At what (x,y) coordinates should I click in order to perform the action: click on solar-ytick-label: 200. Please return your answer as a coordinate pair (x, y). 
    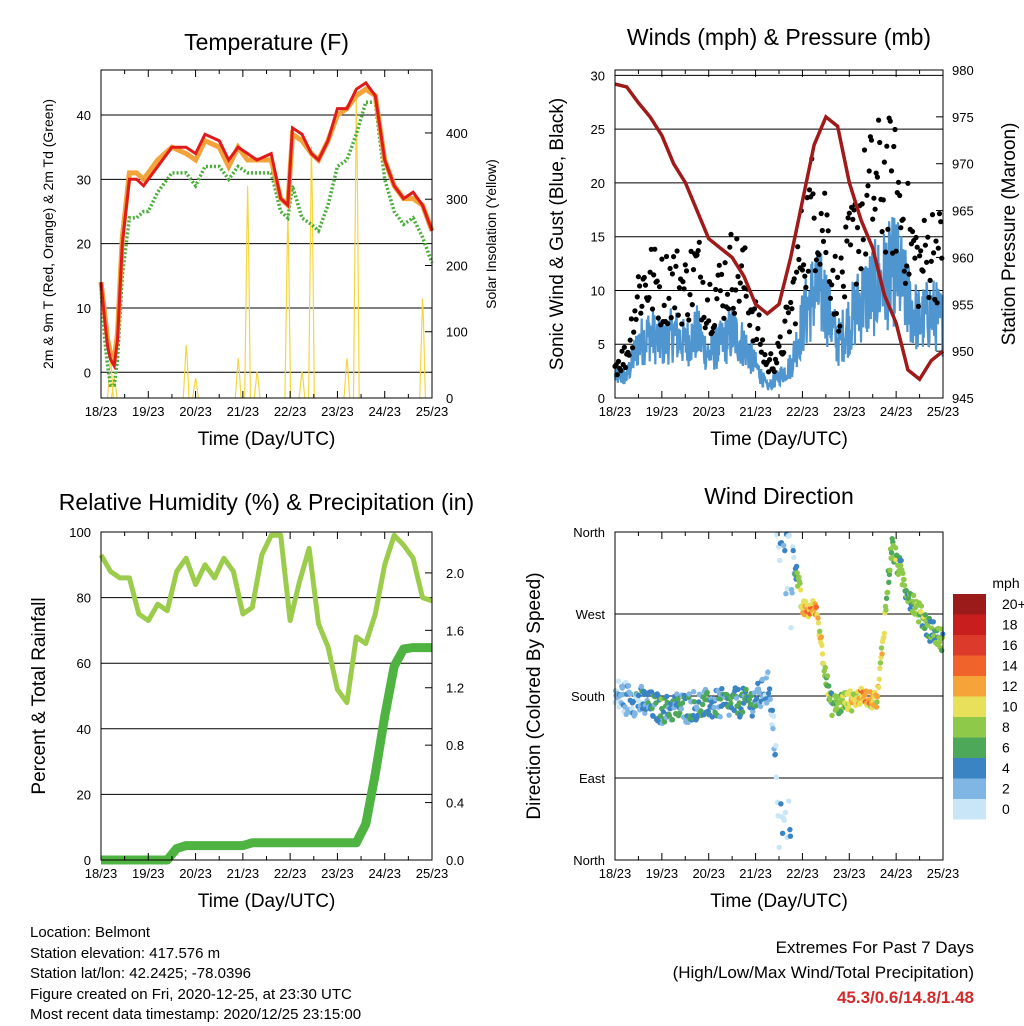
    Looking at the image, I should click on (457, 265).